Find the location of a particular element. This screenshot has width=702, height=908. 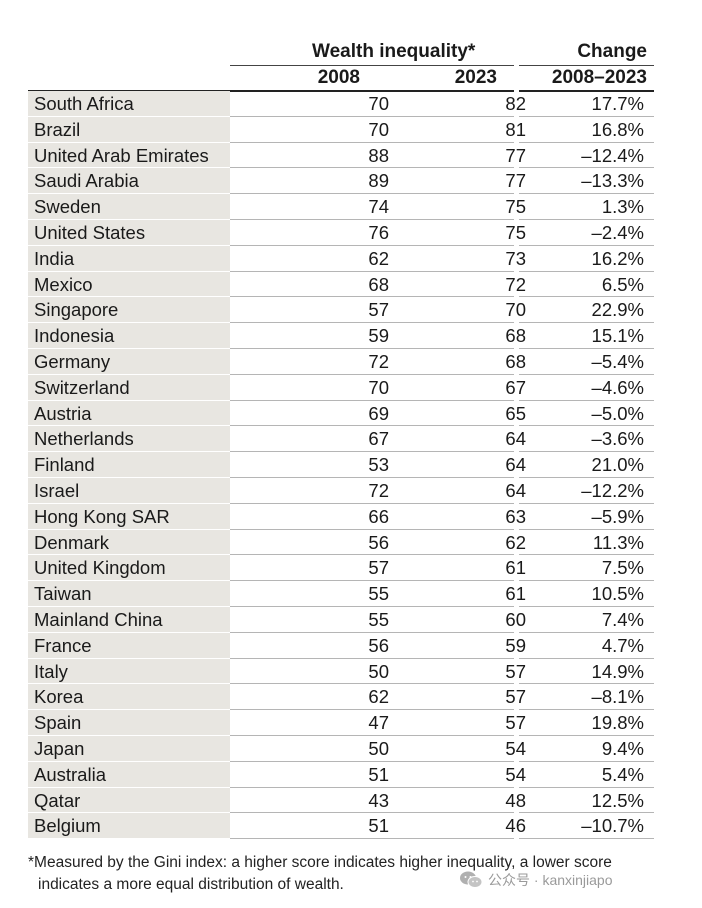

country-name: Denmark is located at coordinates (72, 542).